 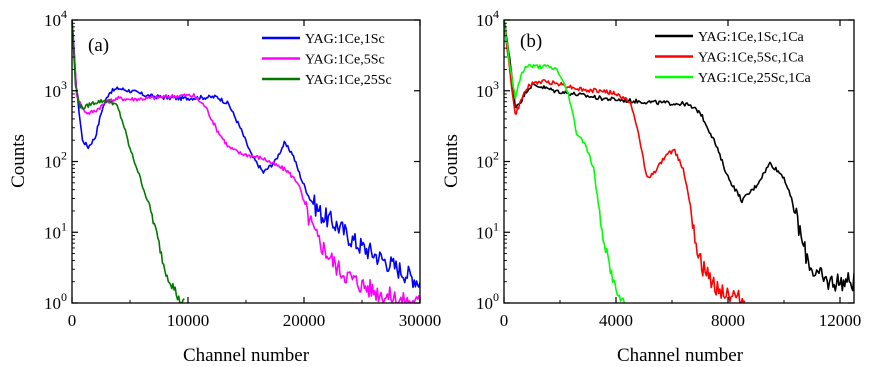 I want to click on legend-entry: YAG:1Ce,1Sc, so click(x=345, y=39).